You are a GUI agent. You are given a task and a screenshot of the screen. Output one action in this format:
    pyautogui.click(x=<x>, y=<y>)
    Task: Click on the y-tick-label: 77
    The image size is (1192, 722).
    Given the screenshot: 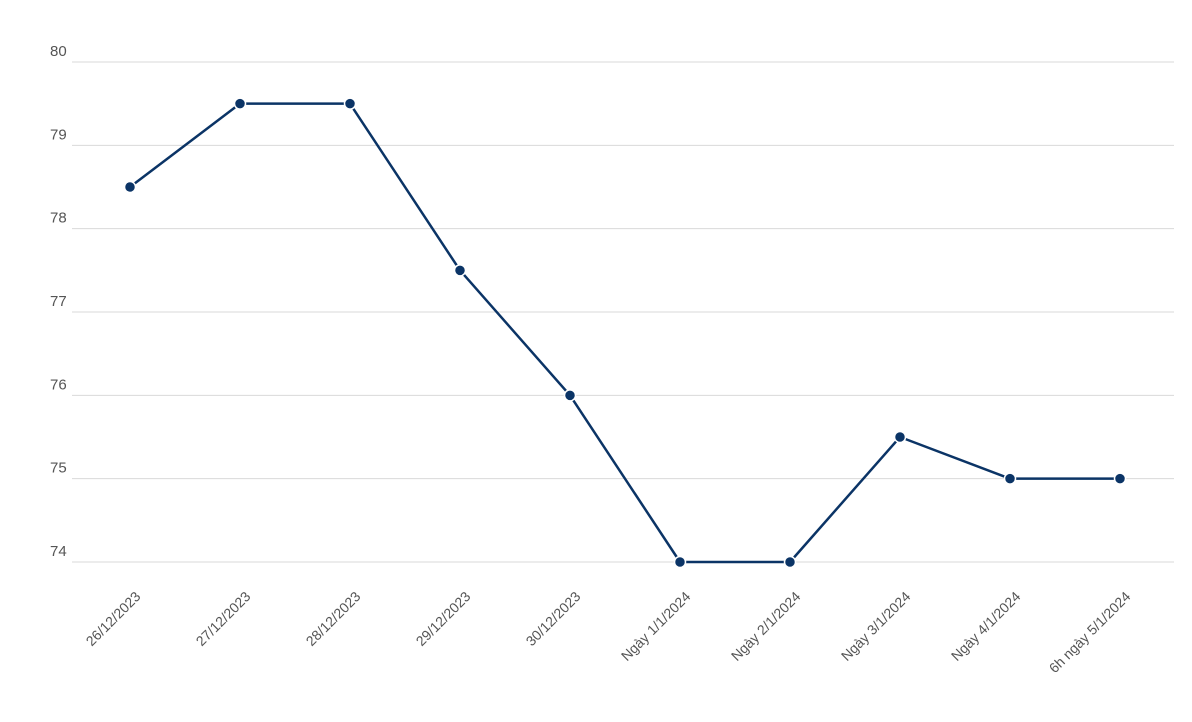 What is the action you would take?
    pyautogui.click(x=58, y=301)
    